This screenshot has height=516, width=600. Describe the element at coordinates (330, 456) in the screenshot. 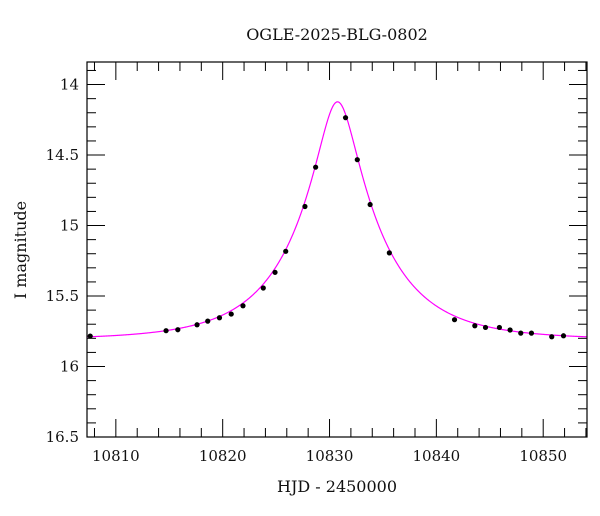

I see `x-tick-label: 10830` at that location.